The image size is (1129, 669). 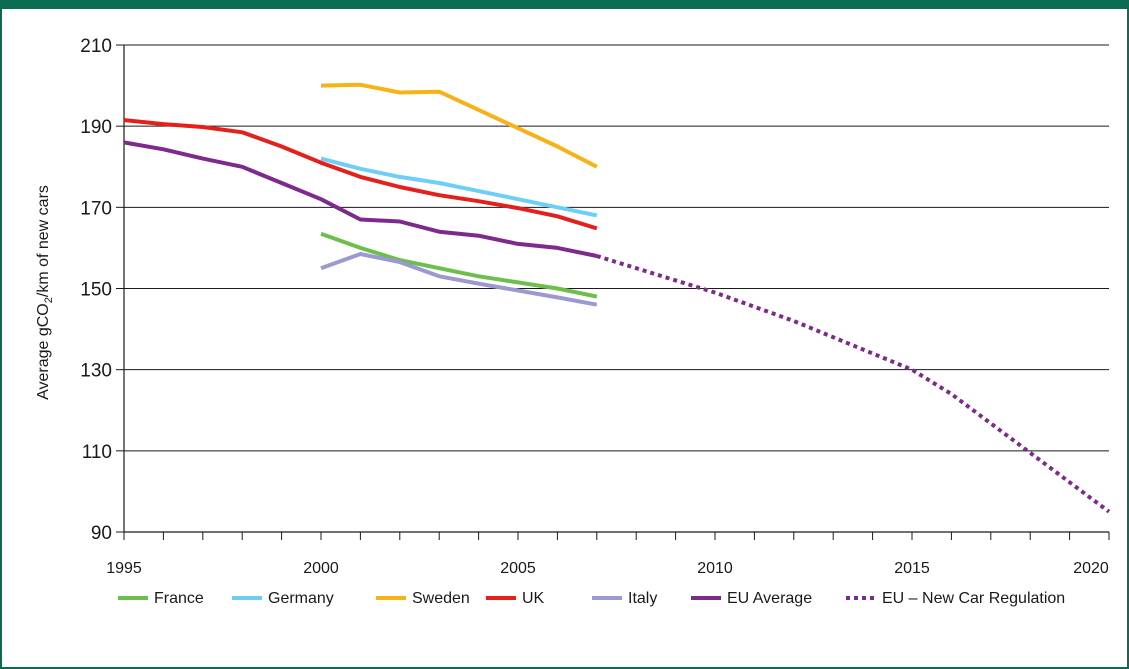 I want to click on series-line-sweden, so click(x=459, y=125).